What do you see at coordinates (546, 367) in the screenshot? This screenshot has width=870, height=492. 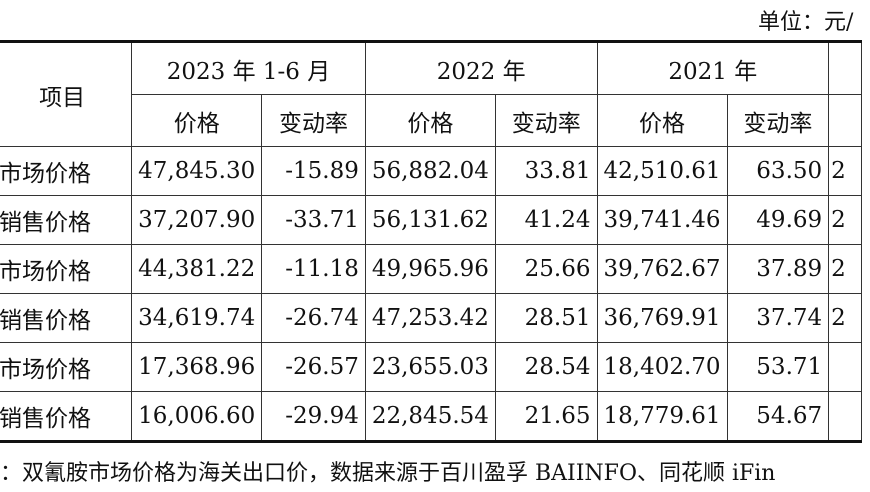 I see `cell-value: 28.54` at bounding box center [546, 367].